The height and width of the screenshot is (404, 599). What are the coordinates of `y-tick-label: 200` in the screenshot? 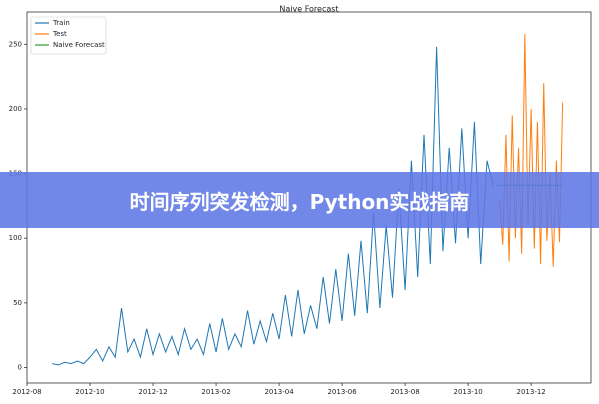 It's located at (15, 109).